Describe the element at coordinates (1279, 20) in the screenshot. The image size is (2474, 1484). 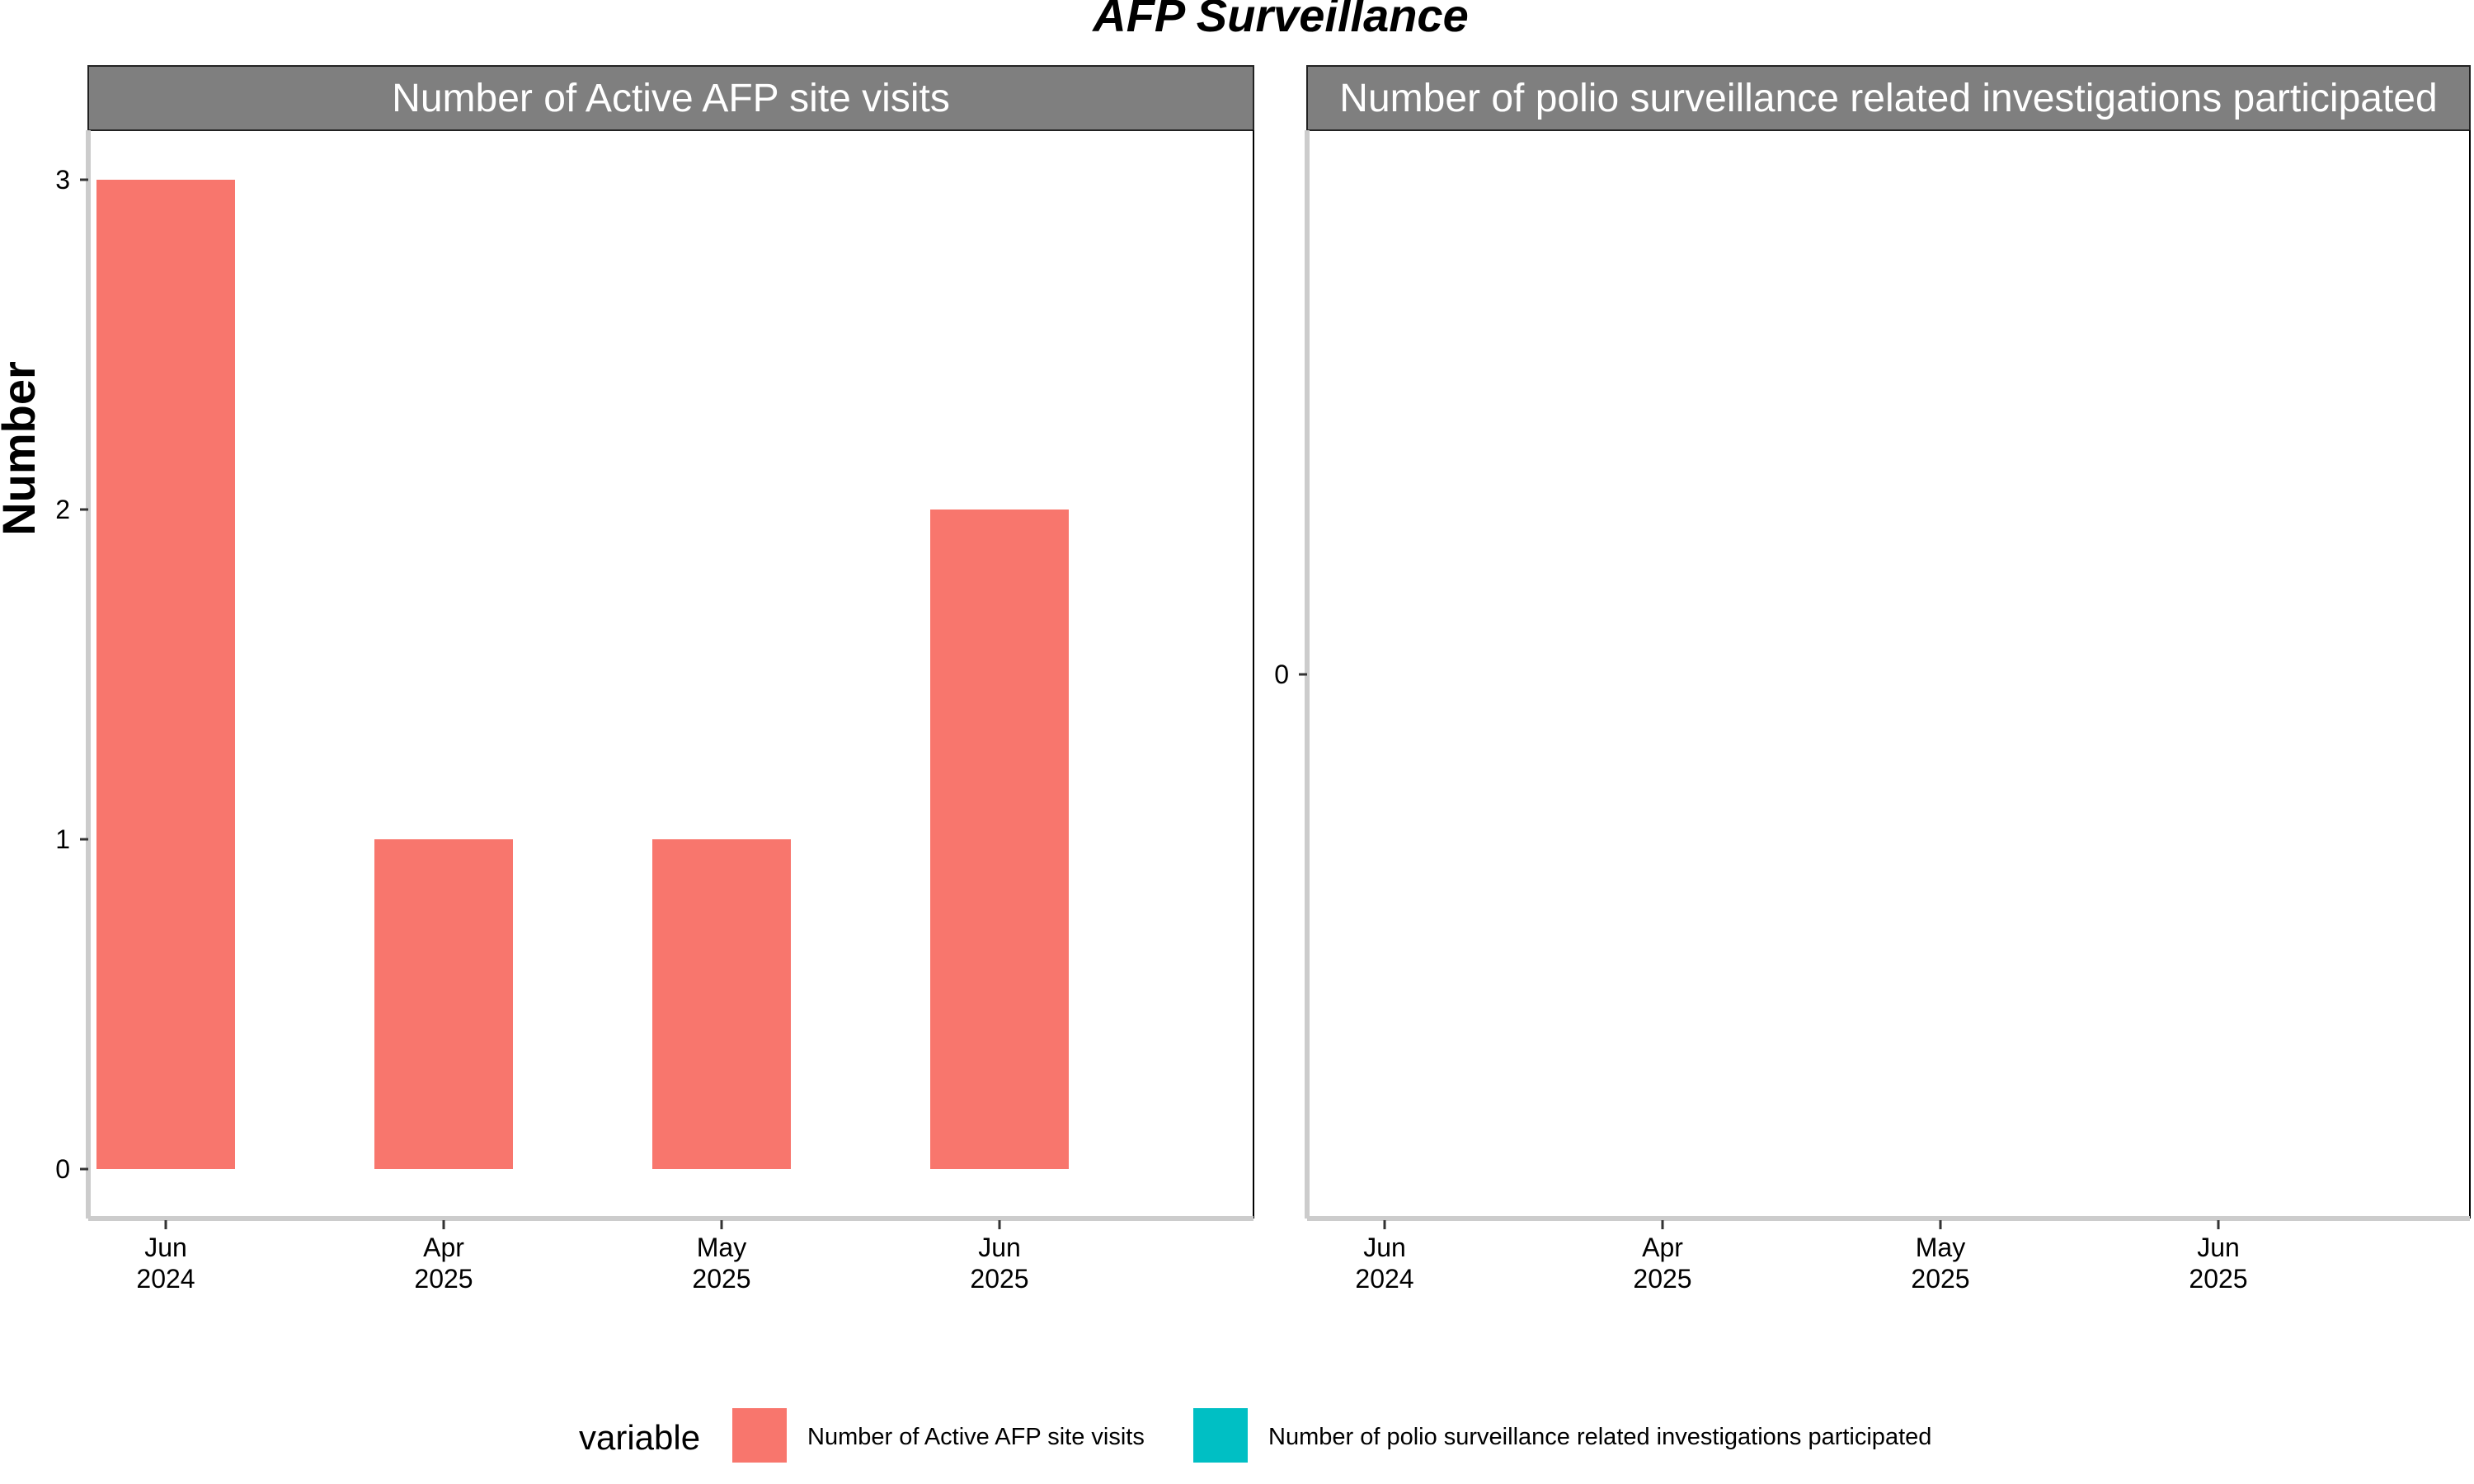
I see `chart-title: AFP Surveillance` at that location.